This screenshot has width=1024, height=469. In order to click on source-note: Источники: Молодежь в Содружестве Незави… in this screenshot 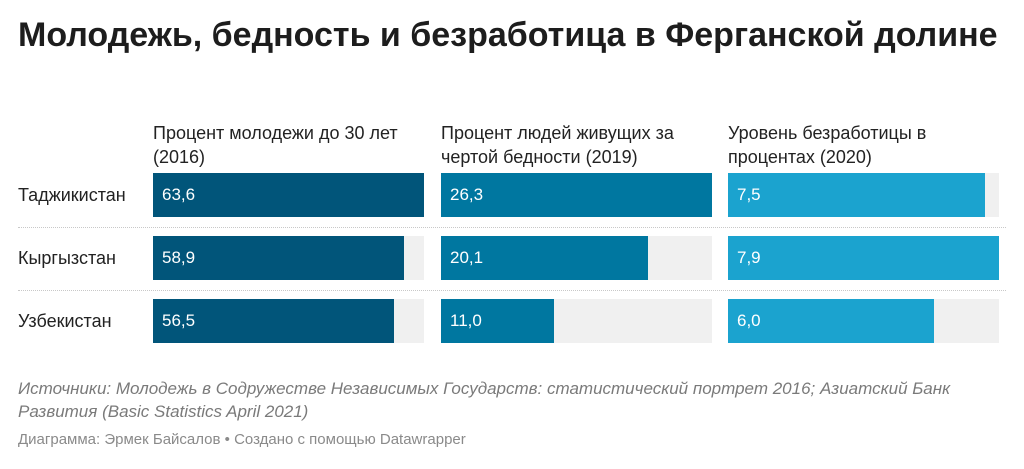, I will do `click(484, 400)`.